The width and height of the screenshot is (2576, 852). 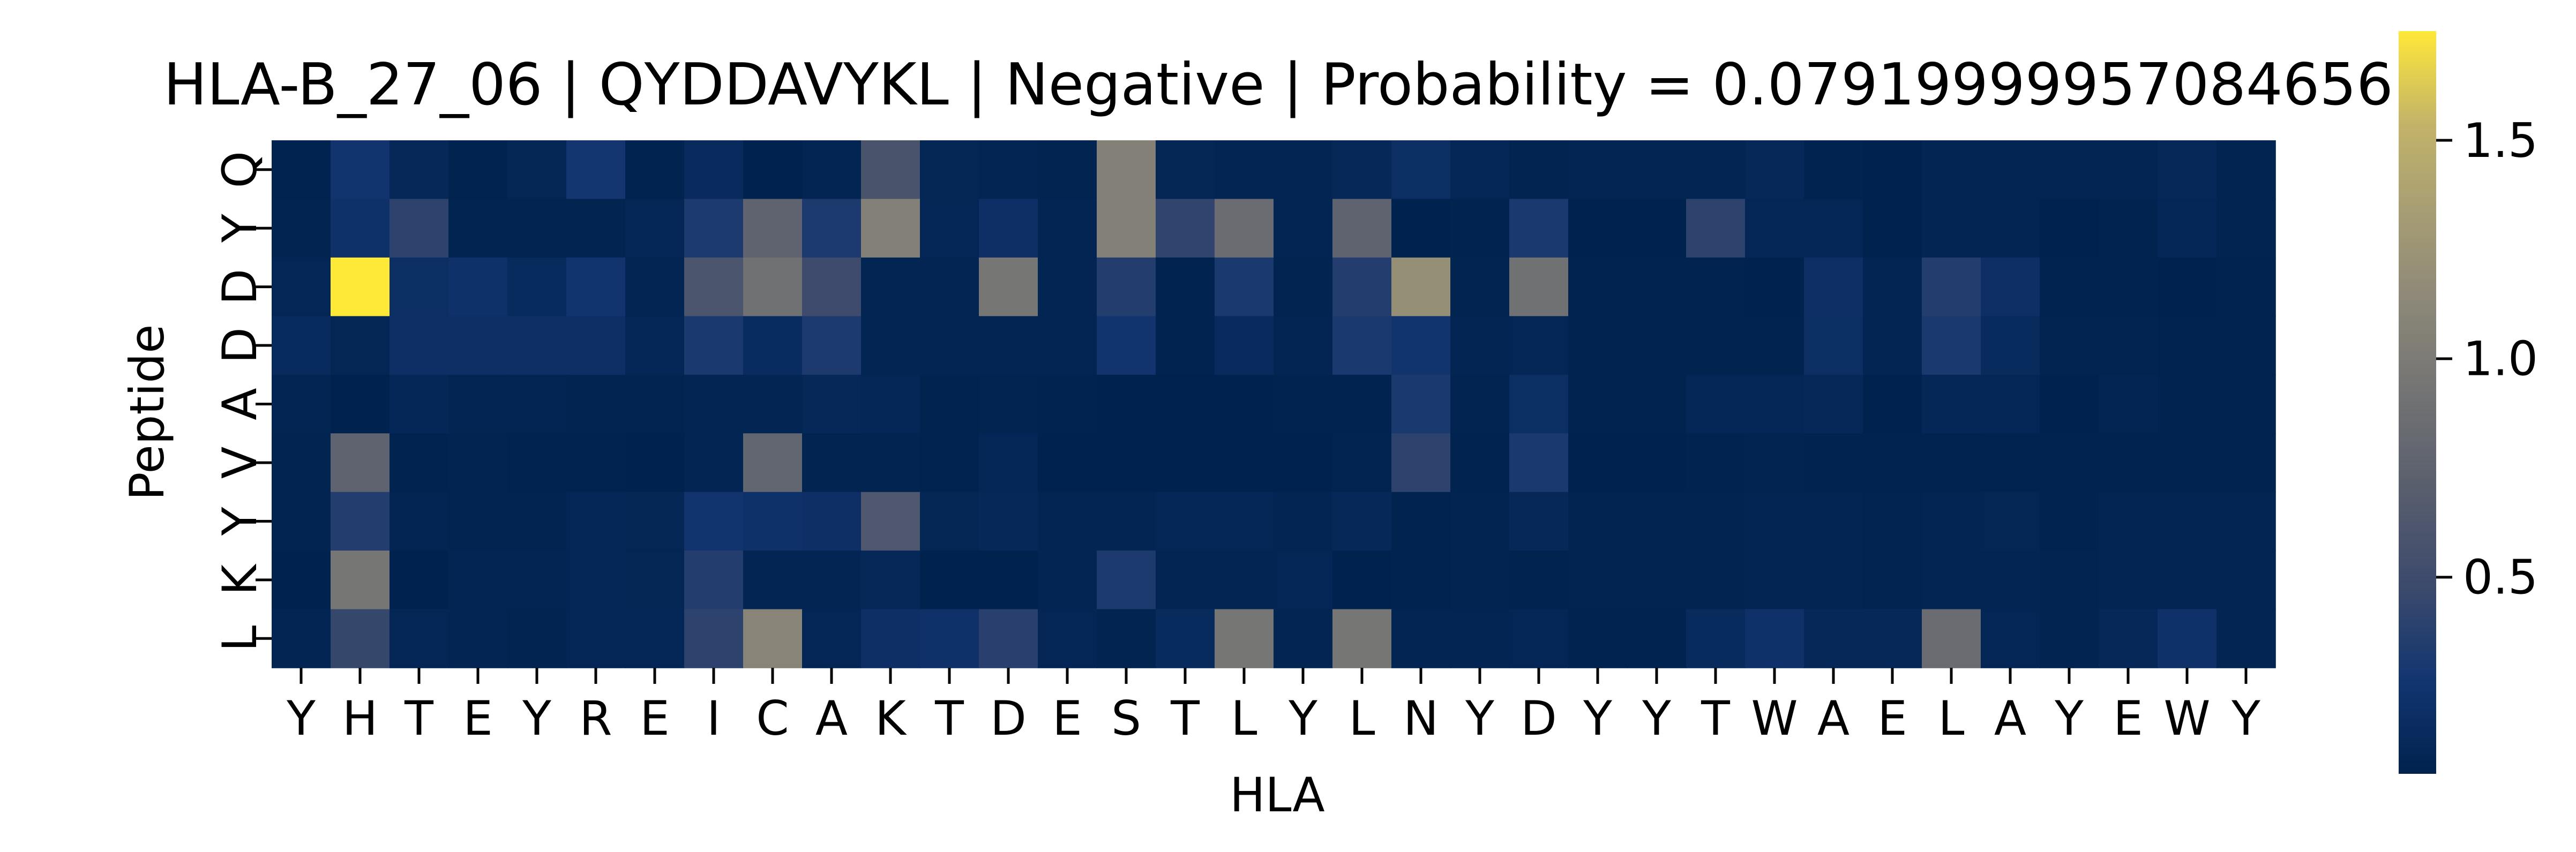 What do you see at coordinates (2128, 718) in the screenshot?
I see `x-tick-label: E` at bounding box center [2128, 718].